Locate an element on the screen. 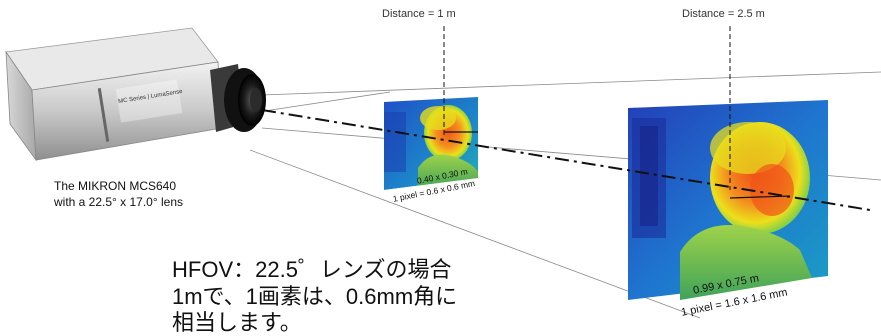  distance-label-far: Distance = 2.5 m is located at coordinates (723, 14).